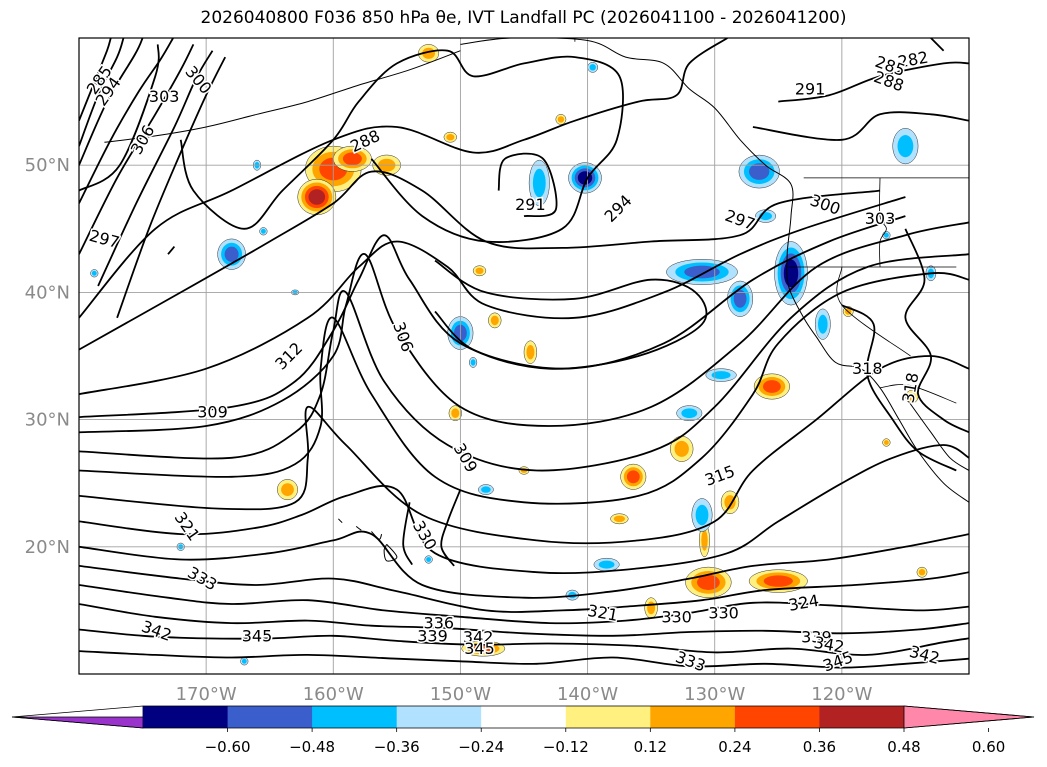  What do you see at coordinates (104, 239) in the screenshot?
I see `contour-label: 297` at bounding box center [104, 239].